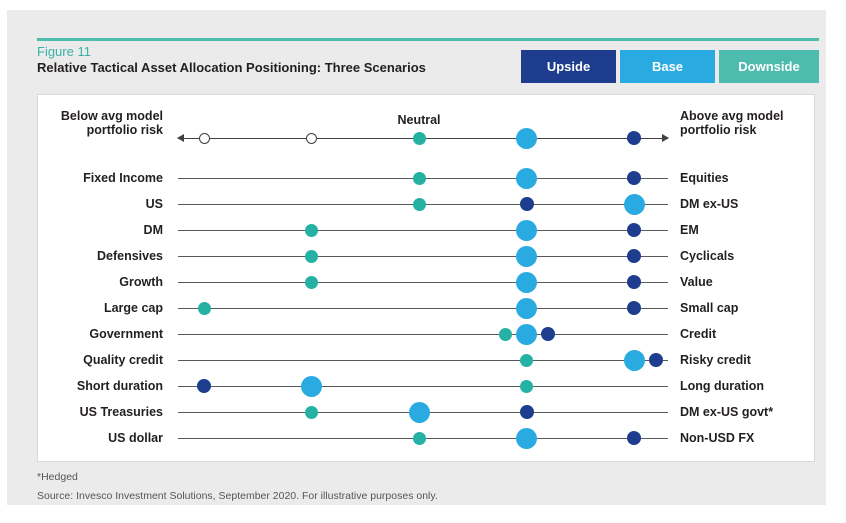 The height and width of the screenshot is (523, 846). What do you see at coordinates (133, 308) in the screenshot?
I see `row-label-left: Large cap` at bounding box center [133, 308].